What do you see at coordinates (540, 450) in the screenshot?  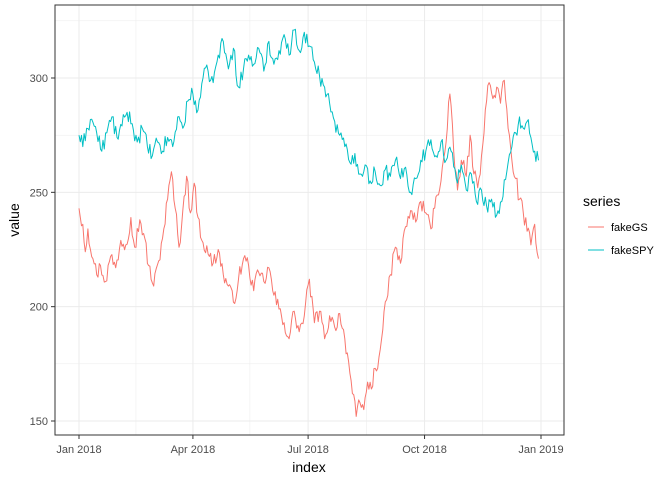 I see `x-tick-label: Jan 2019` at bounding box center [540, 450].